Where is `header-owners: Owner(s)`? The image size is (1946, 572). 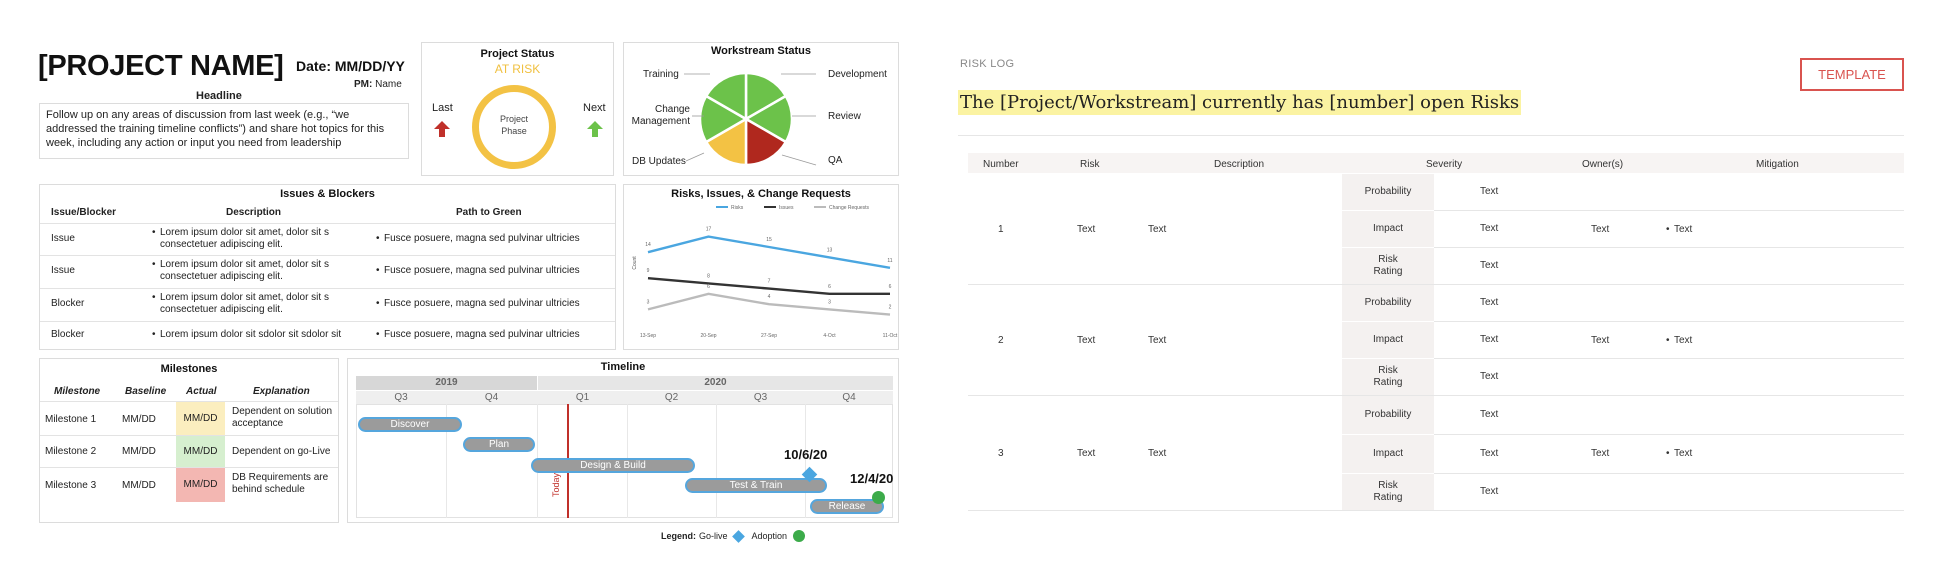
header-owners: Owner(s) is located at coordinates (1603, 164).